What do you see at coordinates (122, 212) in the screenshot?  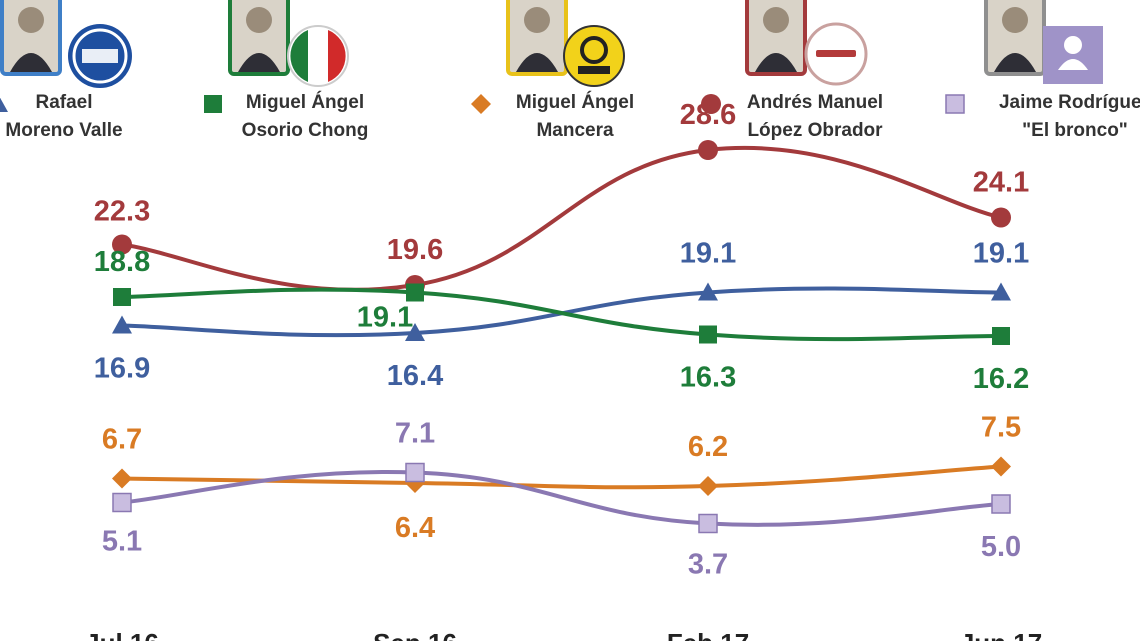 I see `data-label-morena-jul-16: 22.3` at bounding box center [122, 212].